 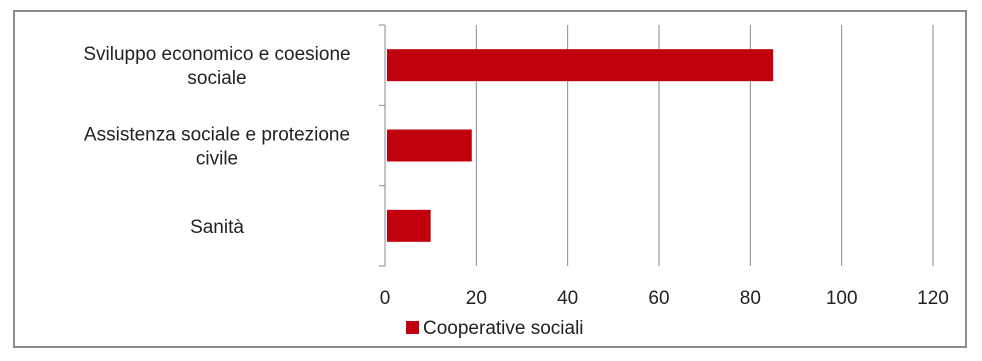 What do you see at coordinates (476, 298) in the screenshot?
I see `x-tick-label: 20` at bounding box center [476, 298].